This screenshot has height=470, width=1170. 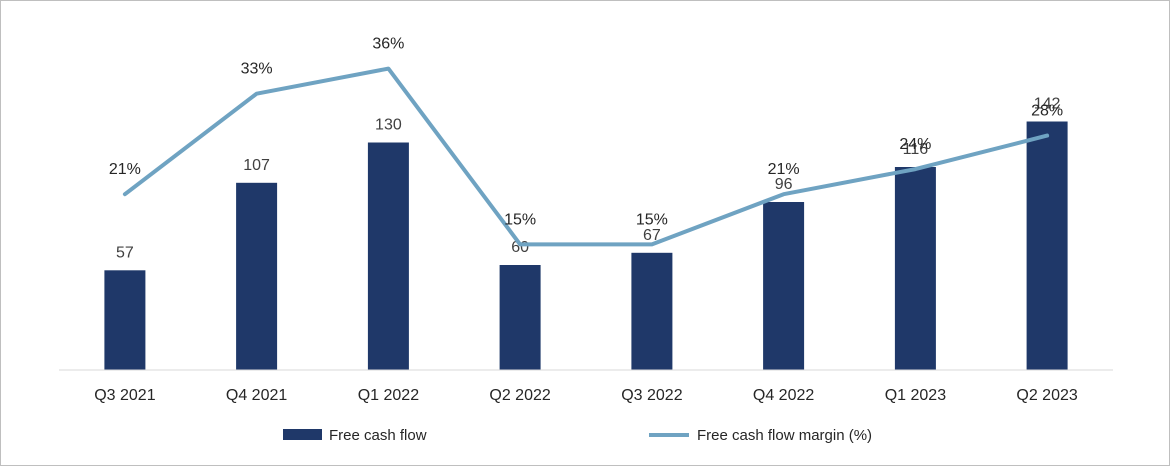 What do you see at coordinates (388, 44) in the screenshot?
I see `line-label-2: 36%` at bounding box center [388, 44].